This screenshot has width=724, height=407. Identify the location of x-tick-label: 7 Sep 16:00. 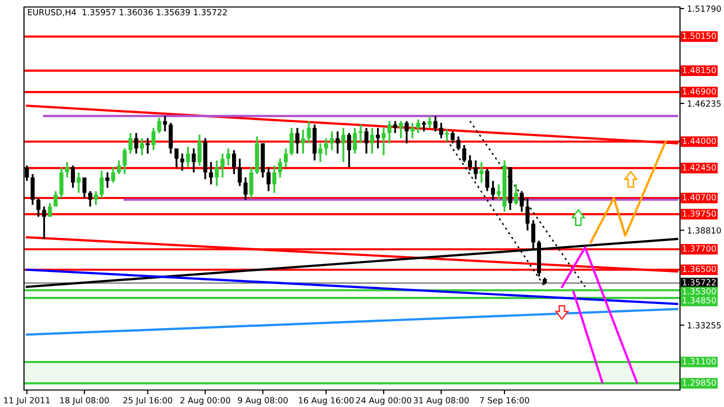
(505, 401).